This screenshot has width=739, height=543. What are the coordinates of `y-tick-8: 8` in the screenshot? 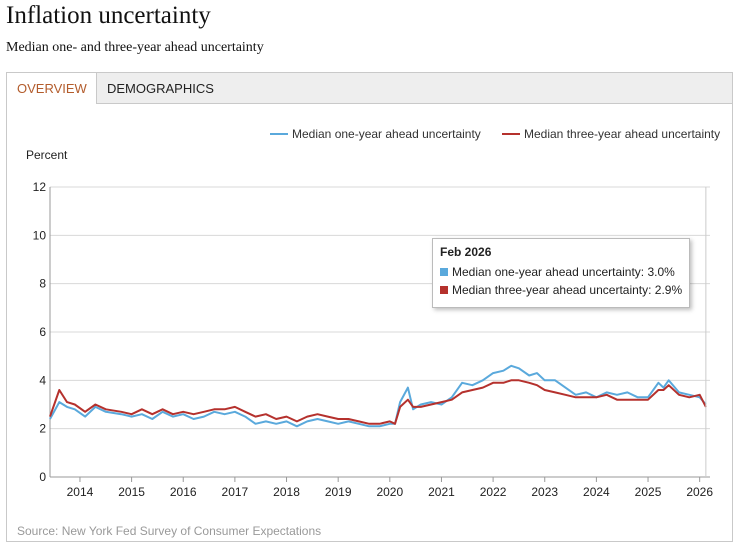 It's located at (42, 284).